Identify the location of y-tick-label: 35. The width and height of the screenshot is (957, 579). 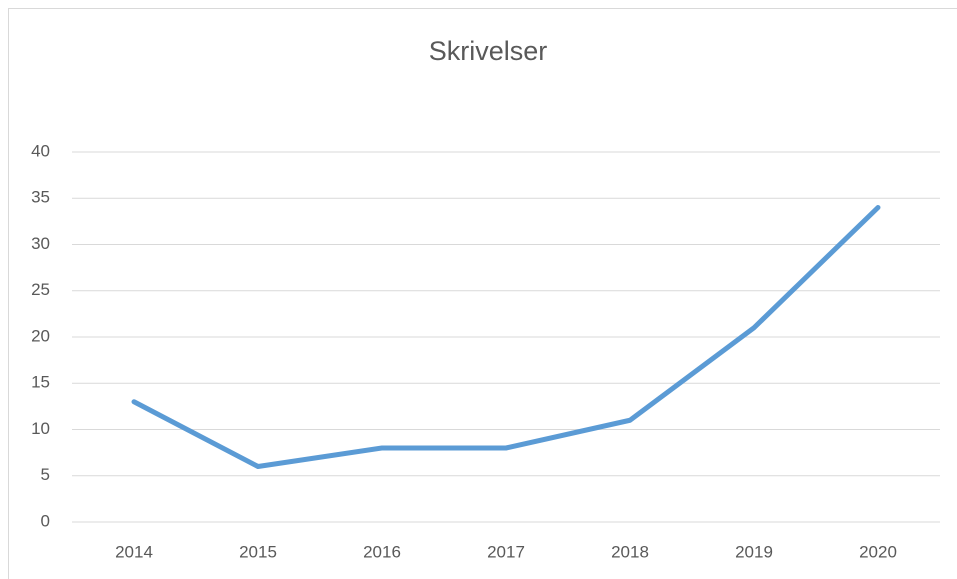
(40, 197).